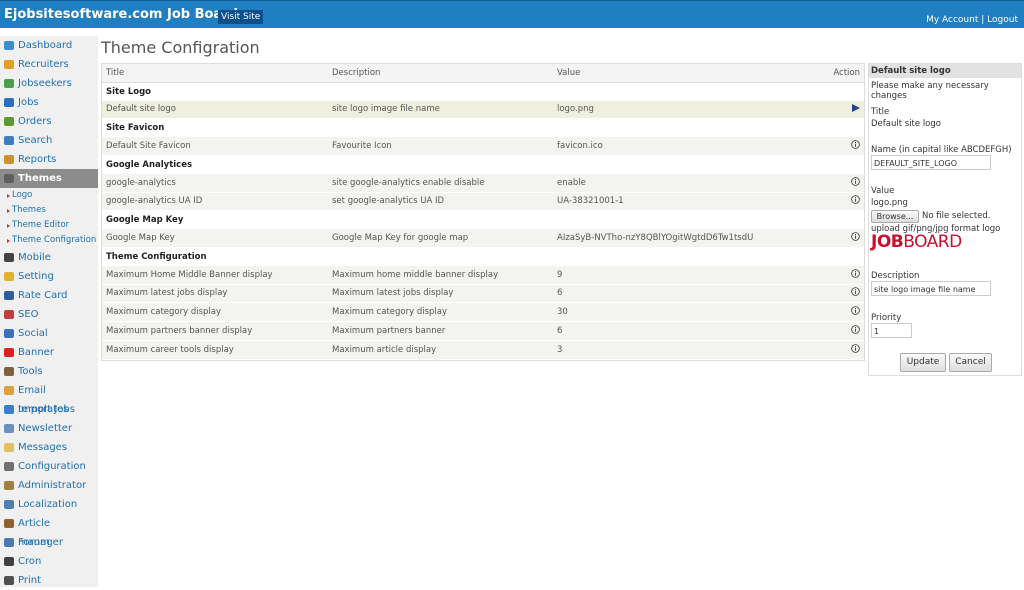 The image size is (1024, 590). Describe the element at coordinates (49, 314) in the screenshot. I see `nav-item: SEO` at that location.